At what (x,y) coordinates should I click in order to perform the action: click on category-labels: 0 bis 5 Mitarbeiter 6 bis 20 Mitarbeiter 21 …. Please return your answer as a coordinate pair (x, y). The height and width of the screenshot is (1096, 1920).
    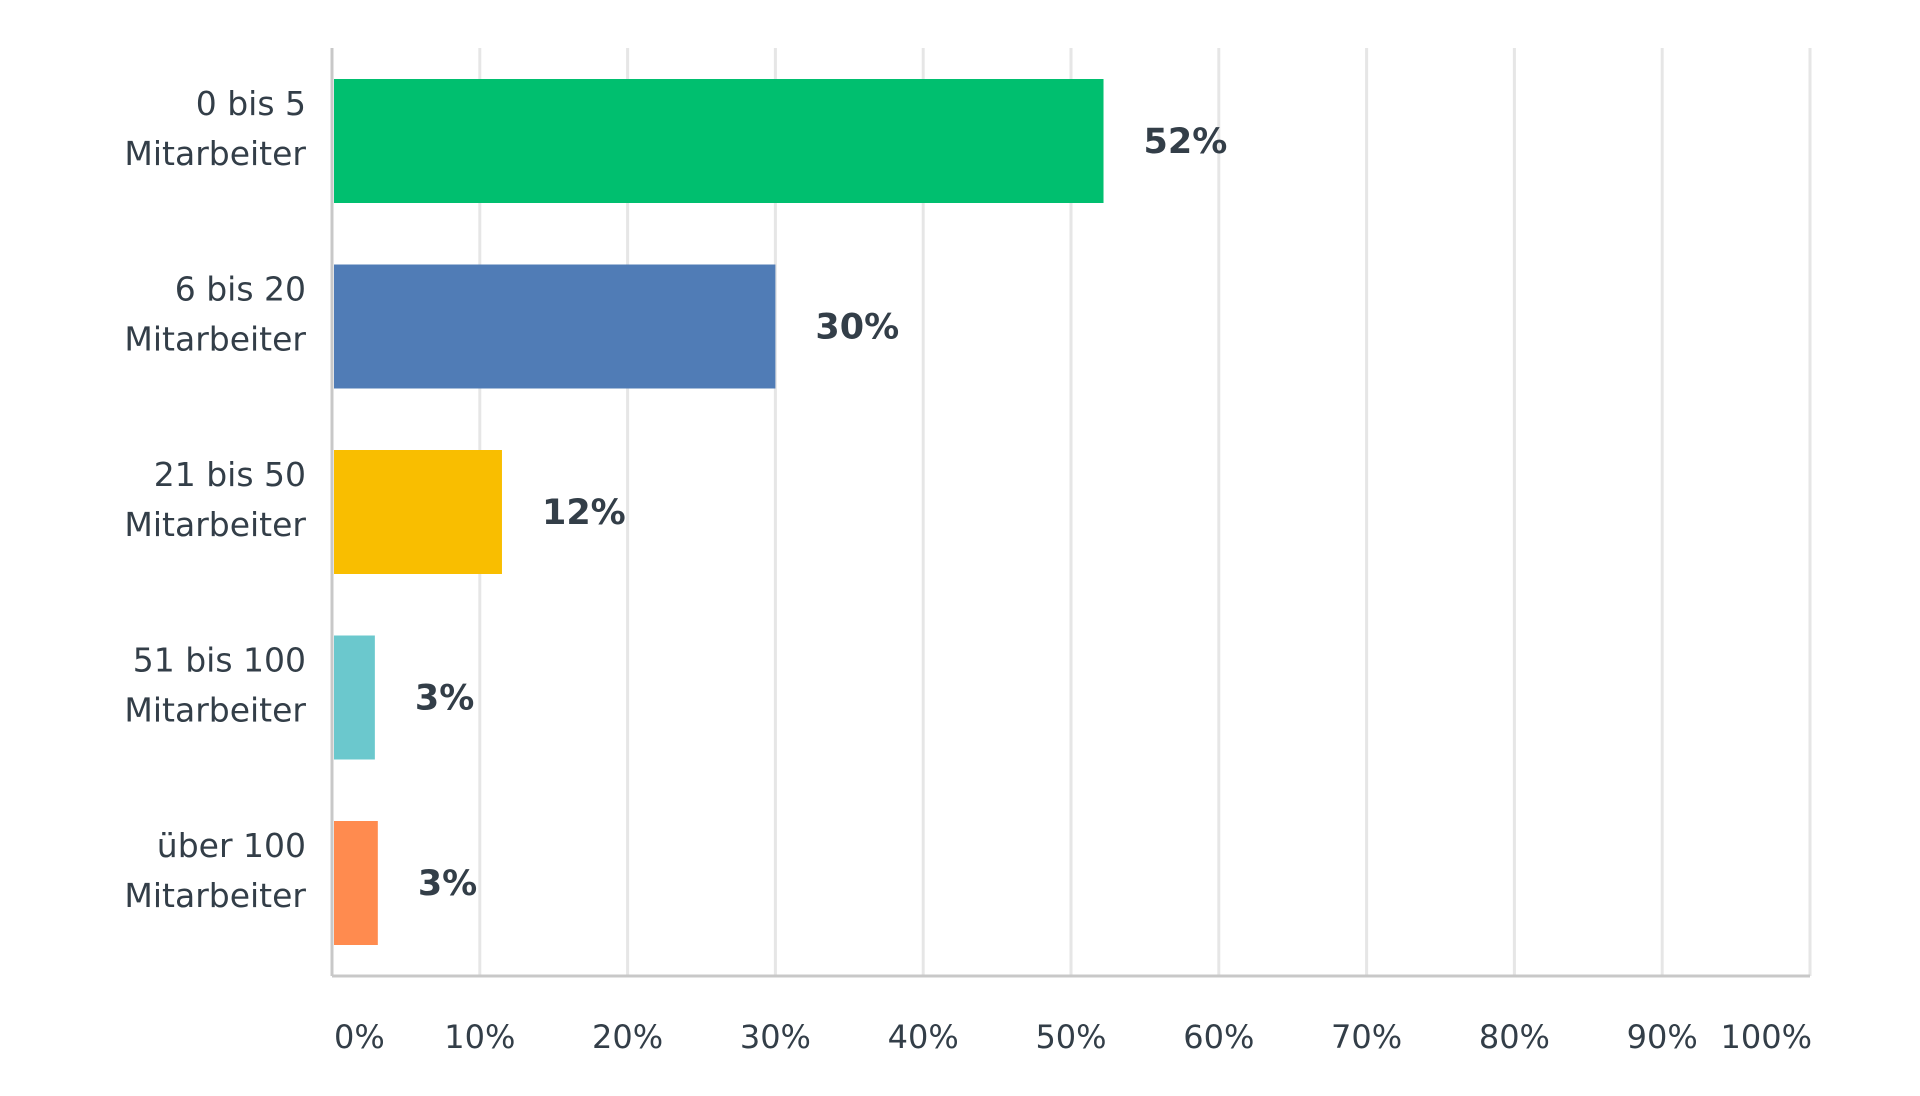
    Looking at the image, I should click on (215, 499).